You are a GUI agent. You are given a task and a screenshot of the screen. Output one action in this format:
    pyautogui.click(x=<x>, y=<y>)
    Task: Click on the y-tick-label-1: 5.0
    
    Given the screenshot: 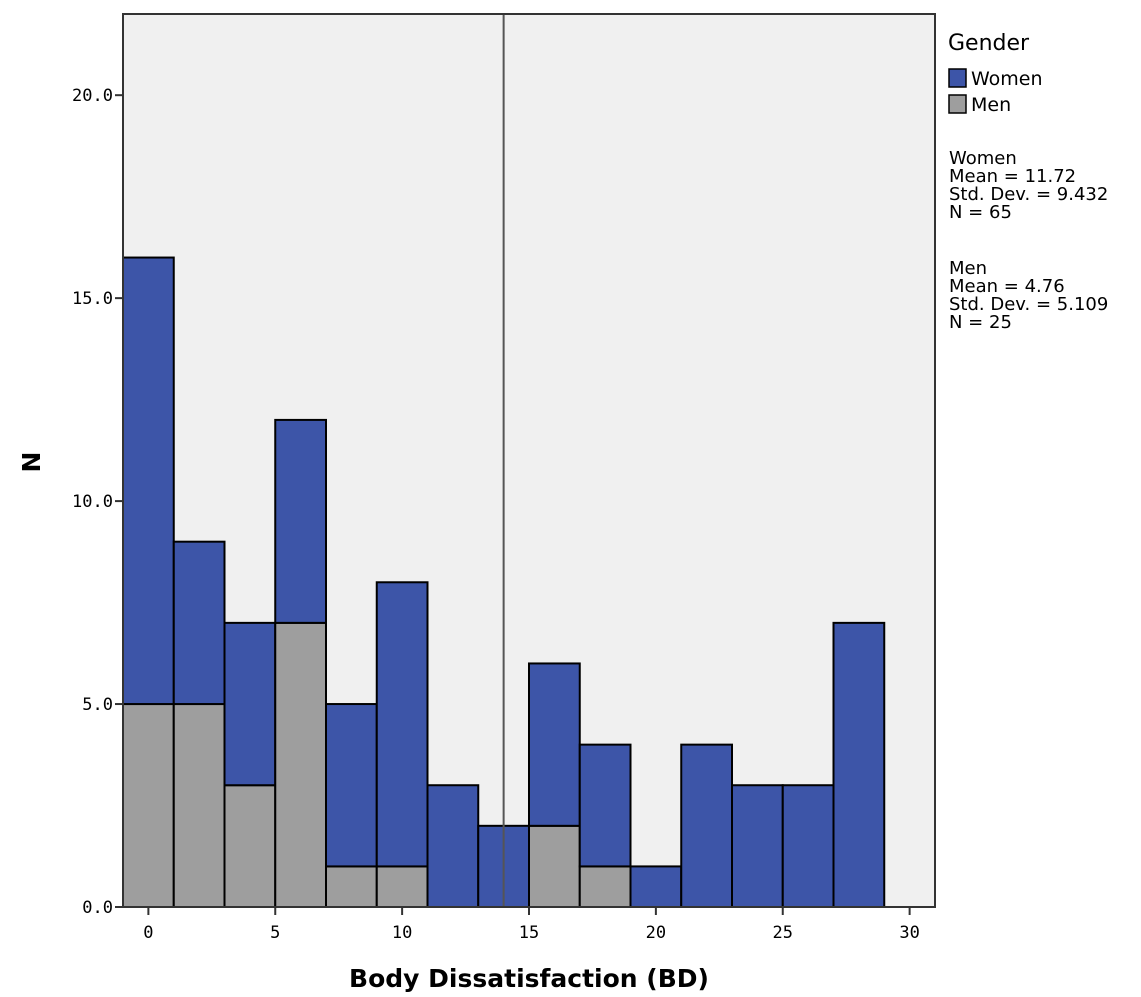 What is the action you would take?
    pyautogui.click(x=97, y=705)
    